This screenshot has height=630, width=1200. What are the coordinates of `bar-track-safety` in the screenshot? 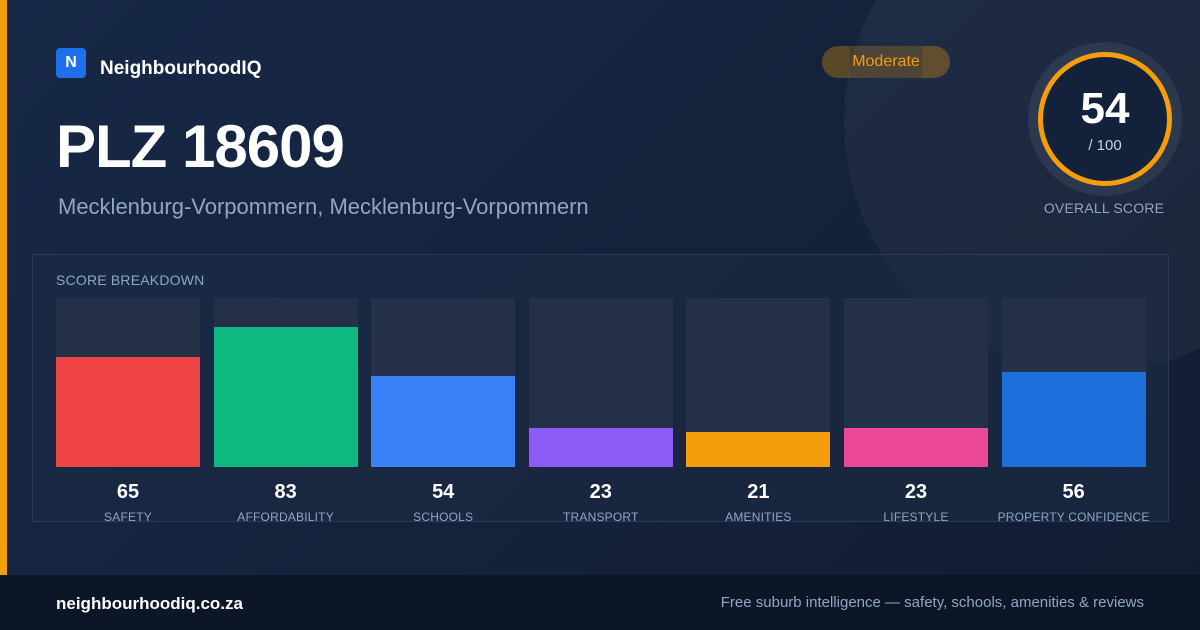 It's located at (128, 382).